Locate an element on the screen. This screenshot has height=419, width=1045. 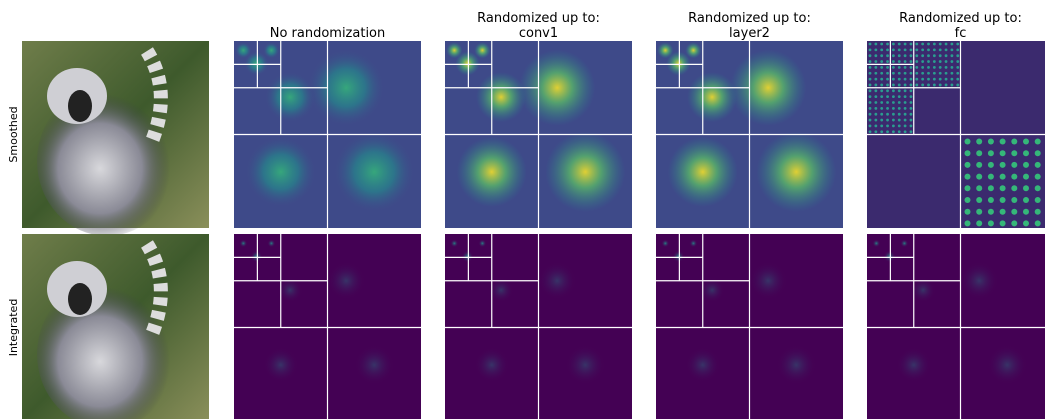
column-title: conv1 is located at coordinates (538, 33).